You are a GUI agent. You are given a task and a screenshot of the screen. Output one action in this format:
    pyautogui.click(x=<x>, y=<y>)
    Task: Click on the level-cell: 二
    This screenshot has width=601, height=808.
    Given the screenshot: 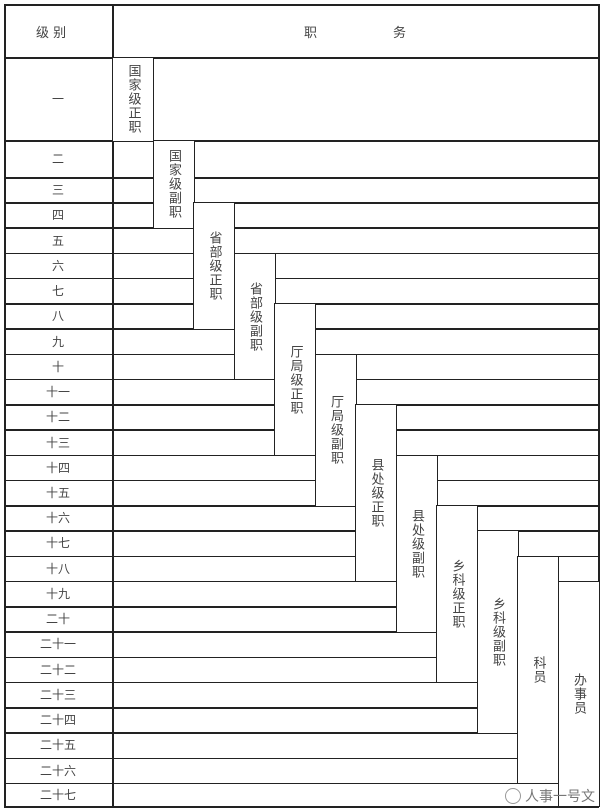 What is the action you would take?
    pyautogui.click(x=57, y=159)
    